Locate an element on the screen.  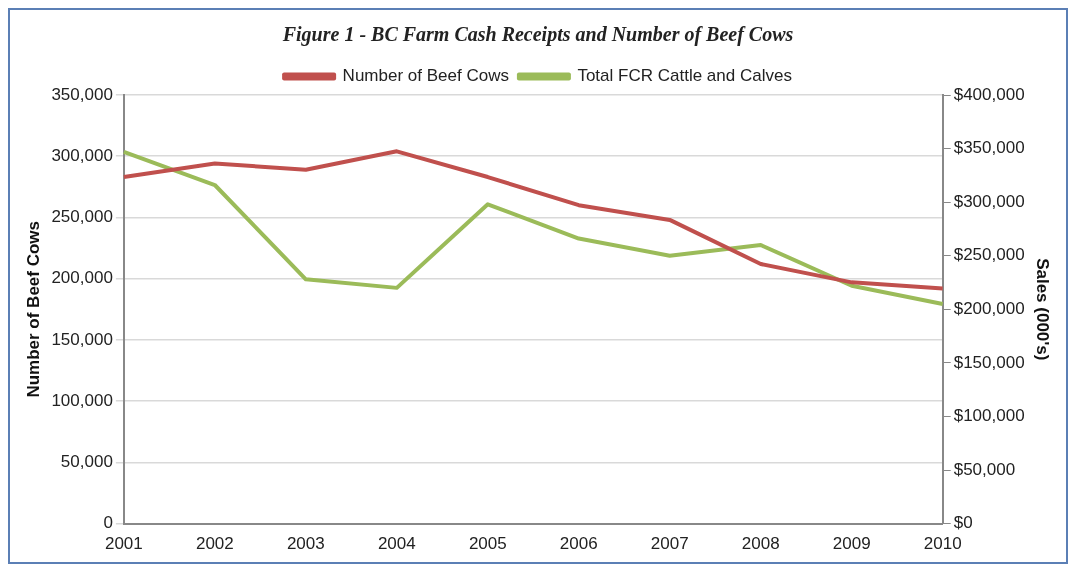
x-tick-label: 2010 is located at coordinates (942, 544).